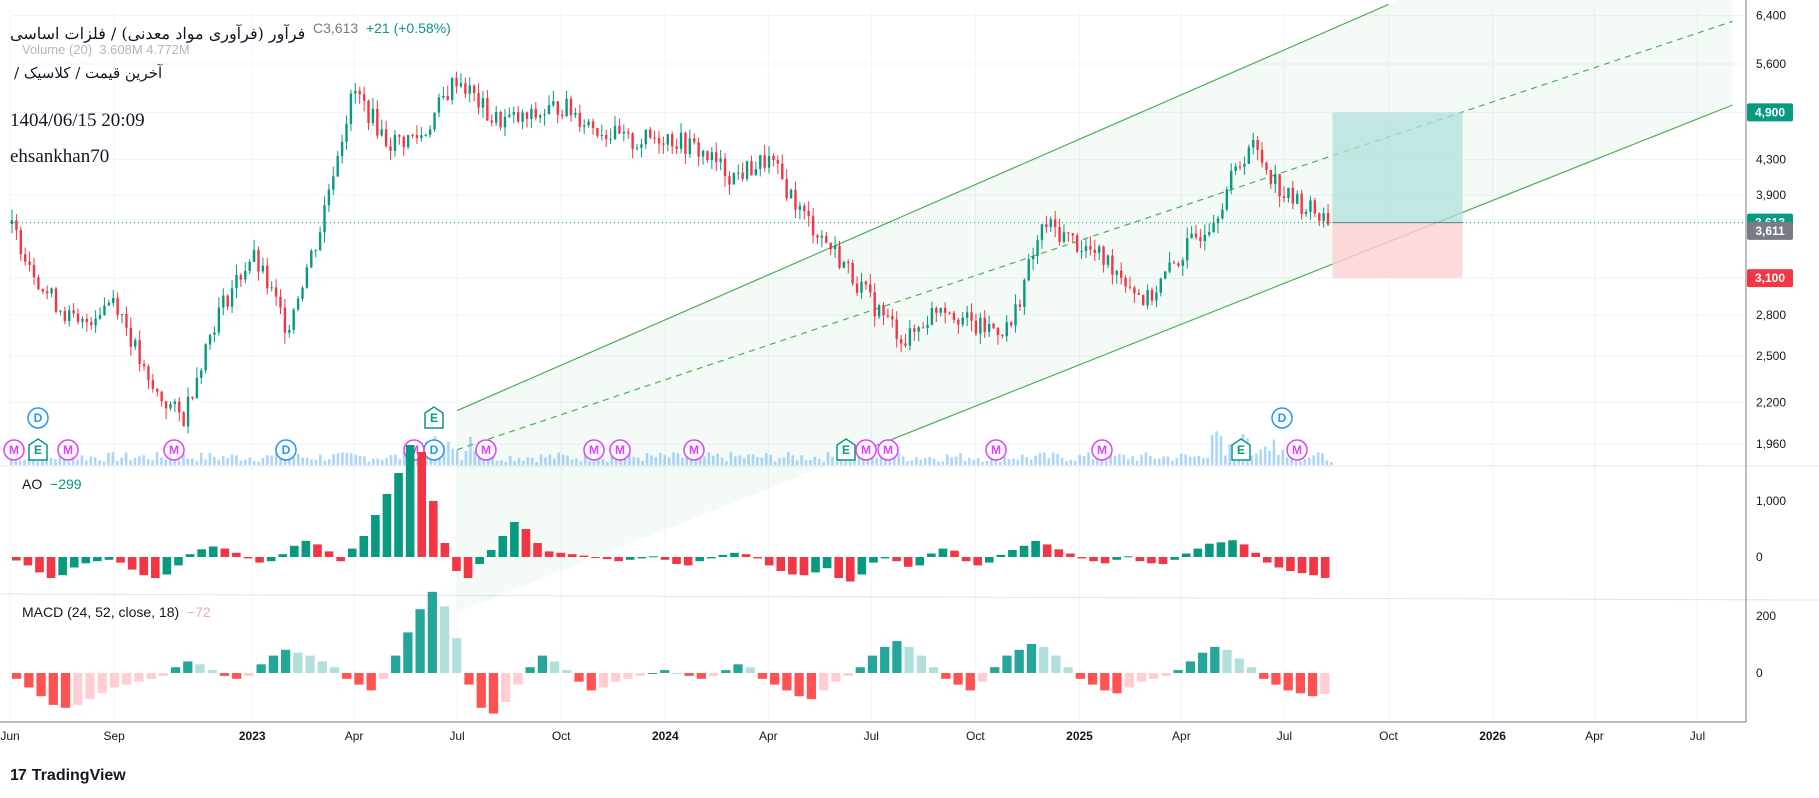 This screenshot has height=798, width=1819. Describe the element at coordinates (68, 776) in the screenshot. I see `tradingview-logo: 17 TradingView` at that location.